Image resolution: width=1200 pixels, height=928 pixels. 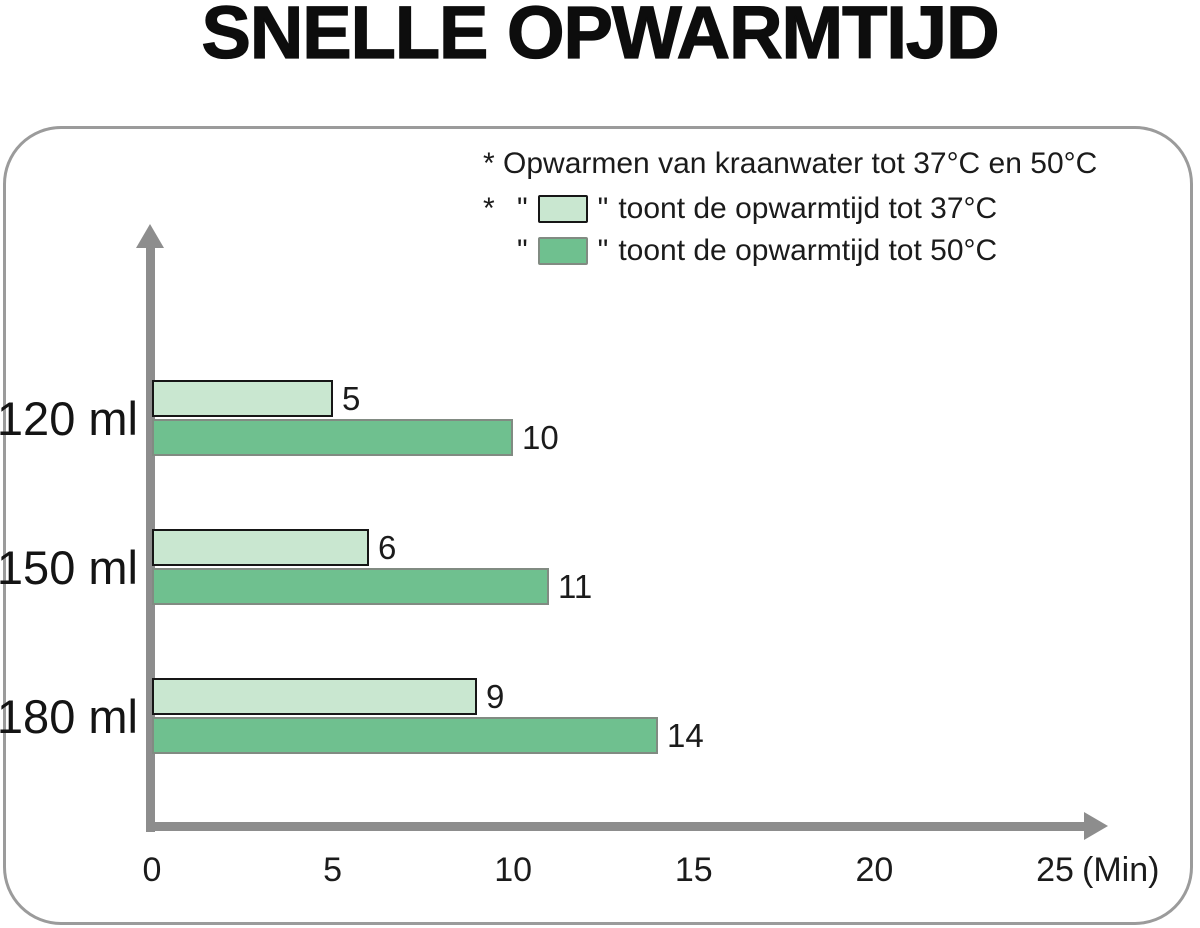 I want to click on bar-150ml-37c, so click(x=260, y=547).